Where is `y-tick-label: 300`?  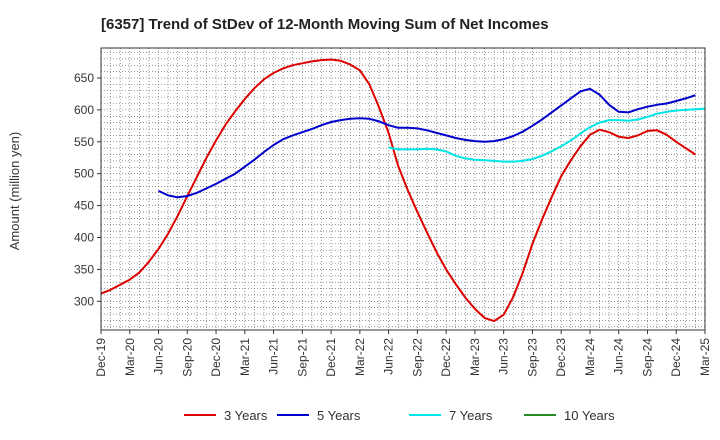 y-tick-label: 300 is located at coordinates (84, 301).